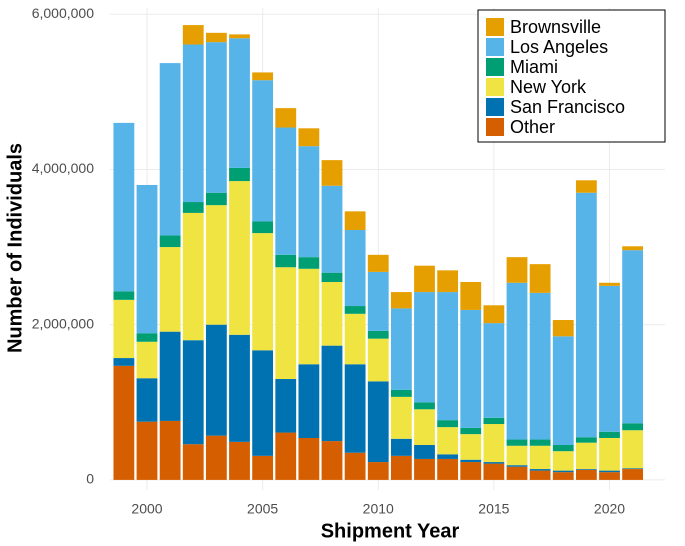 The height and width of the screenshot is (546, 685). What do you see at coordinates (63, 13) in the screenshot?
I see `y-tick-label: 6,000,000` at bounding box center [63, 13].